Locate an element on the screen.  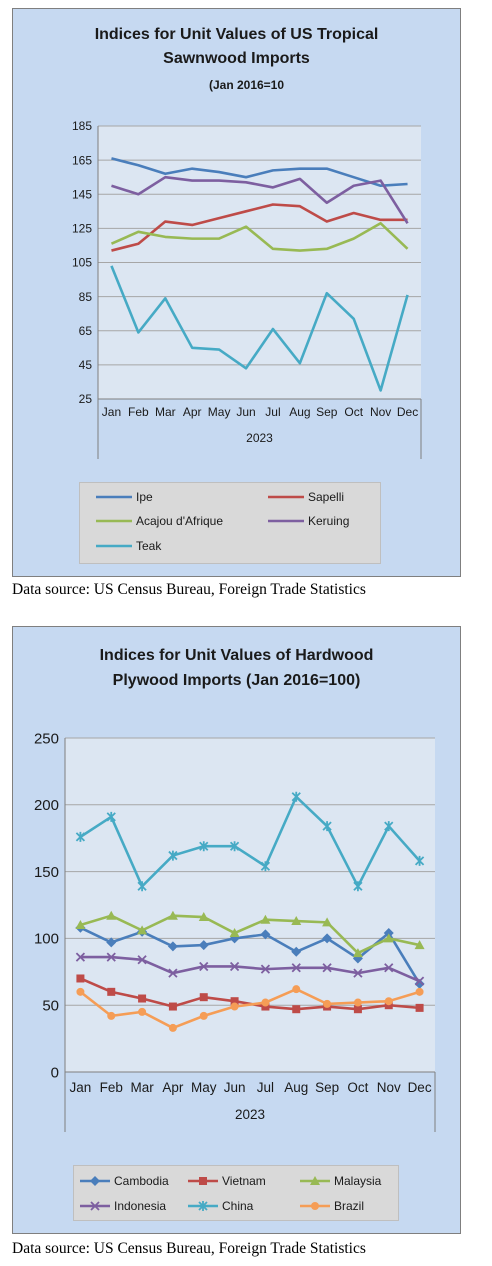
series-line-malaysia is located at coordinates (250, 934).